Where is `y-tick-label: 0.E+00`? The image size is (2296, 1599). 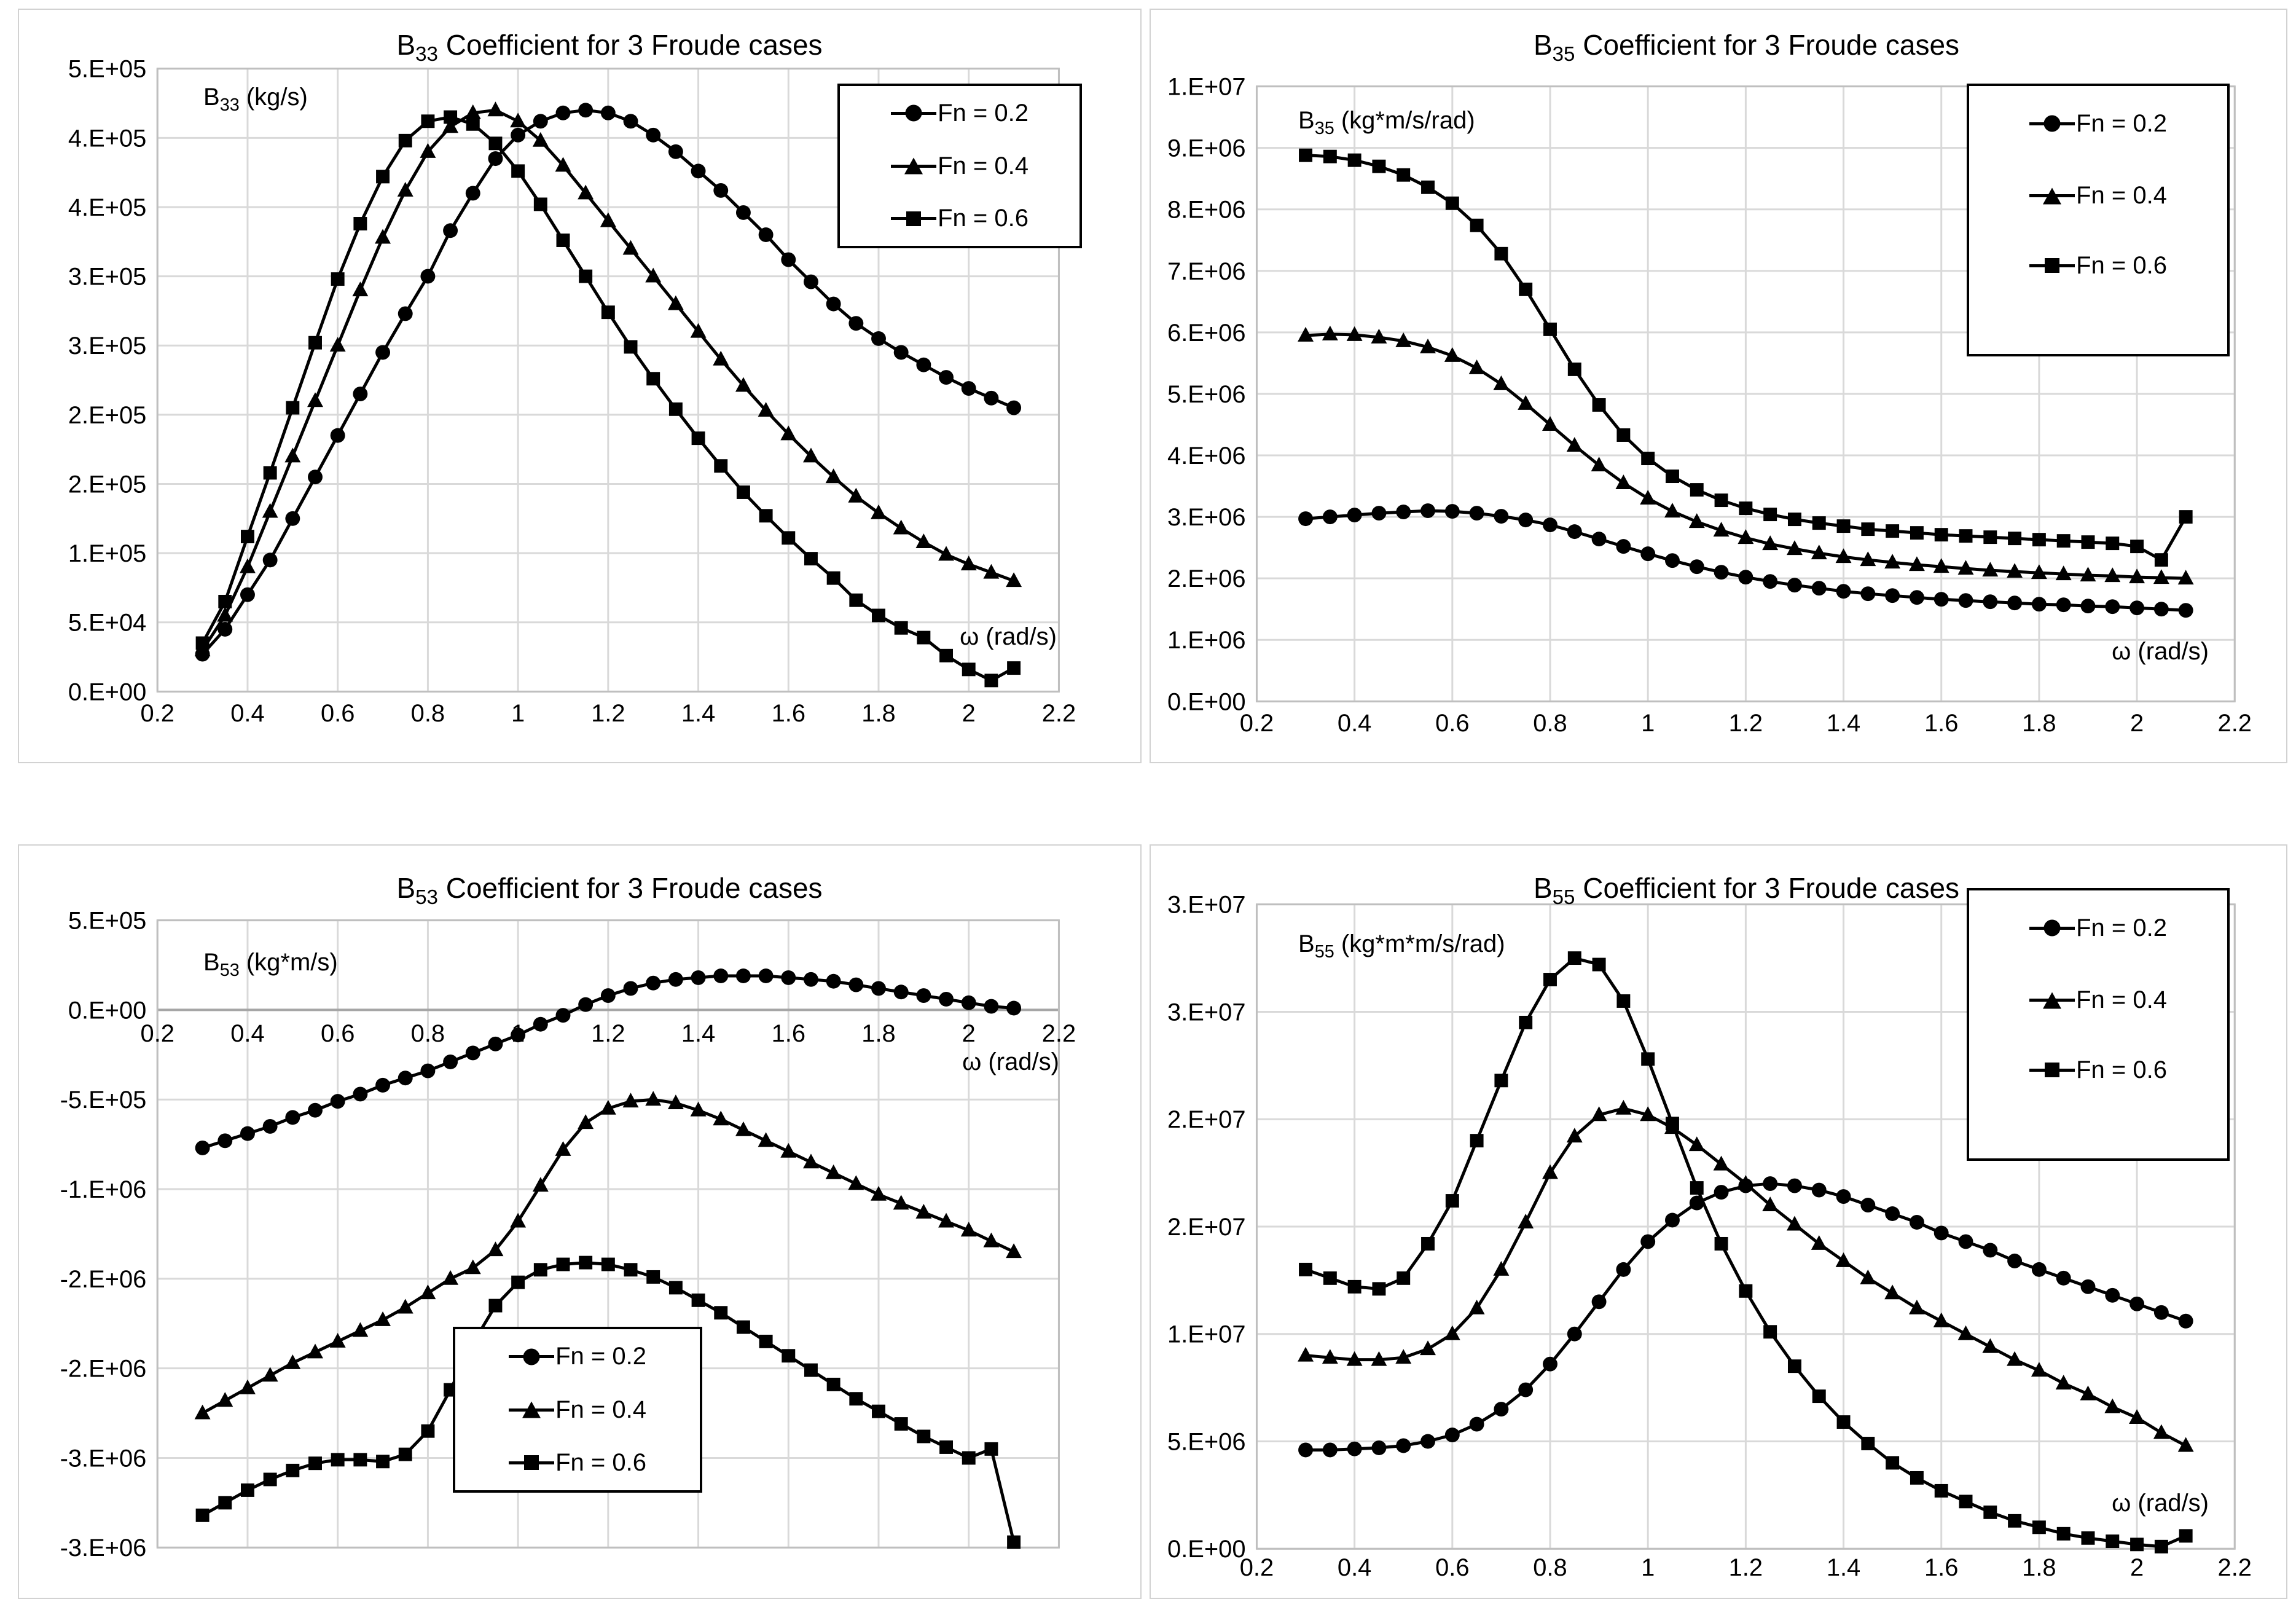
y-tick-label: 0.E+00 is located at coordinates (107, 691).